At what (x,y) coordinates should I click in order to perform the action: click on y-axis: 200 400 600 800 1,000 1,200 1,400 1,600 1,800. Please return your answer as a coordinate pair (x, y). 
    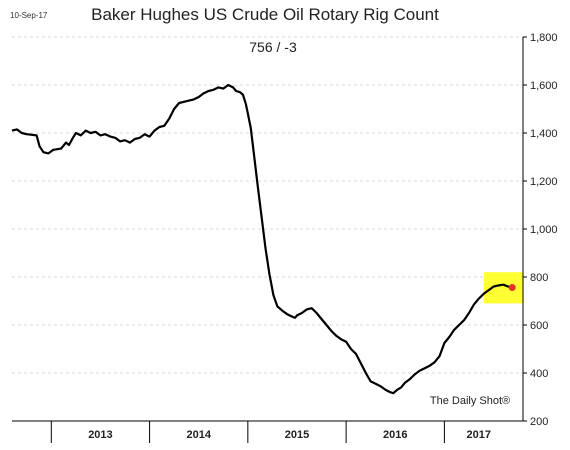
    Looking at the image, I should click on (540, 230).